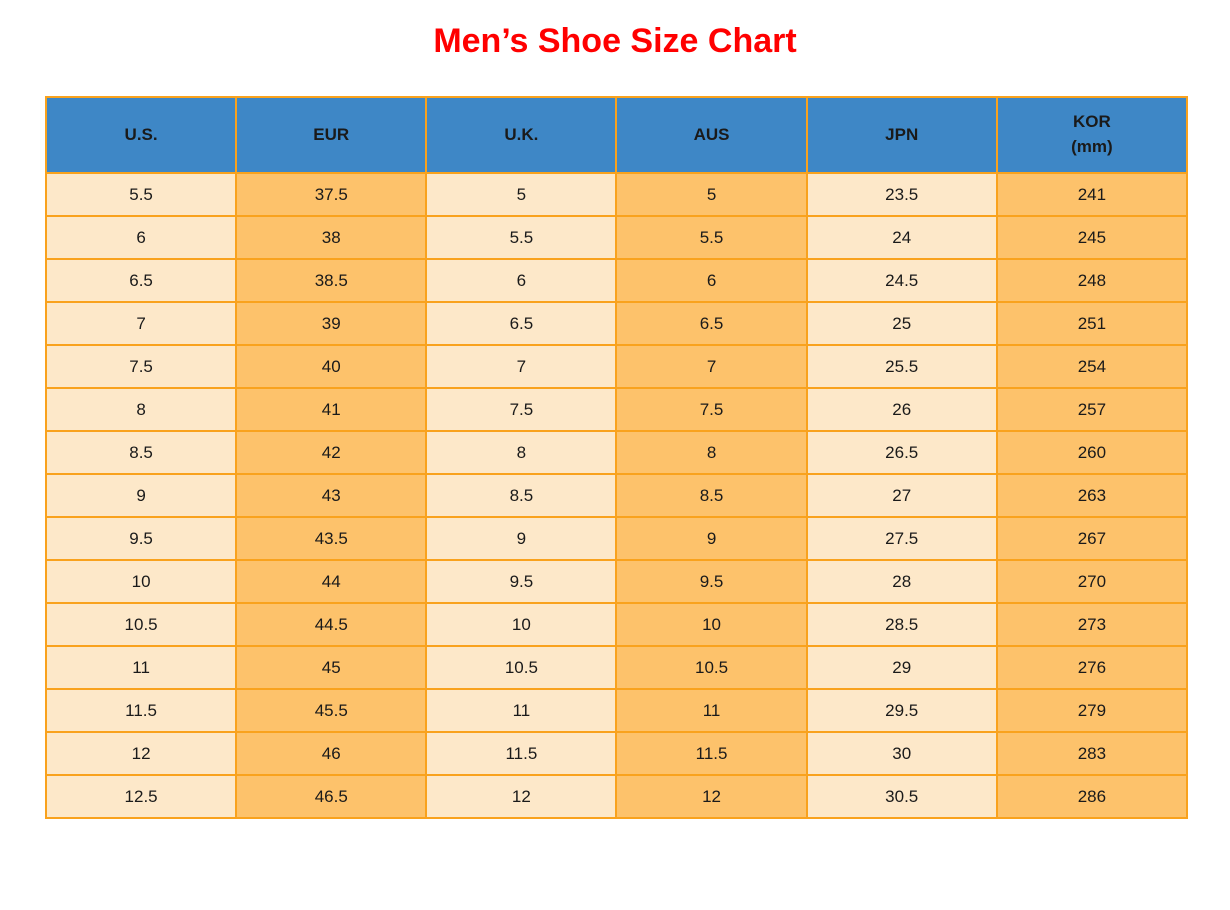  I want to click on cell-eur: 46, so click(331, 753).